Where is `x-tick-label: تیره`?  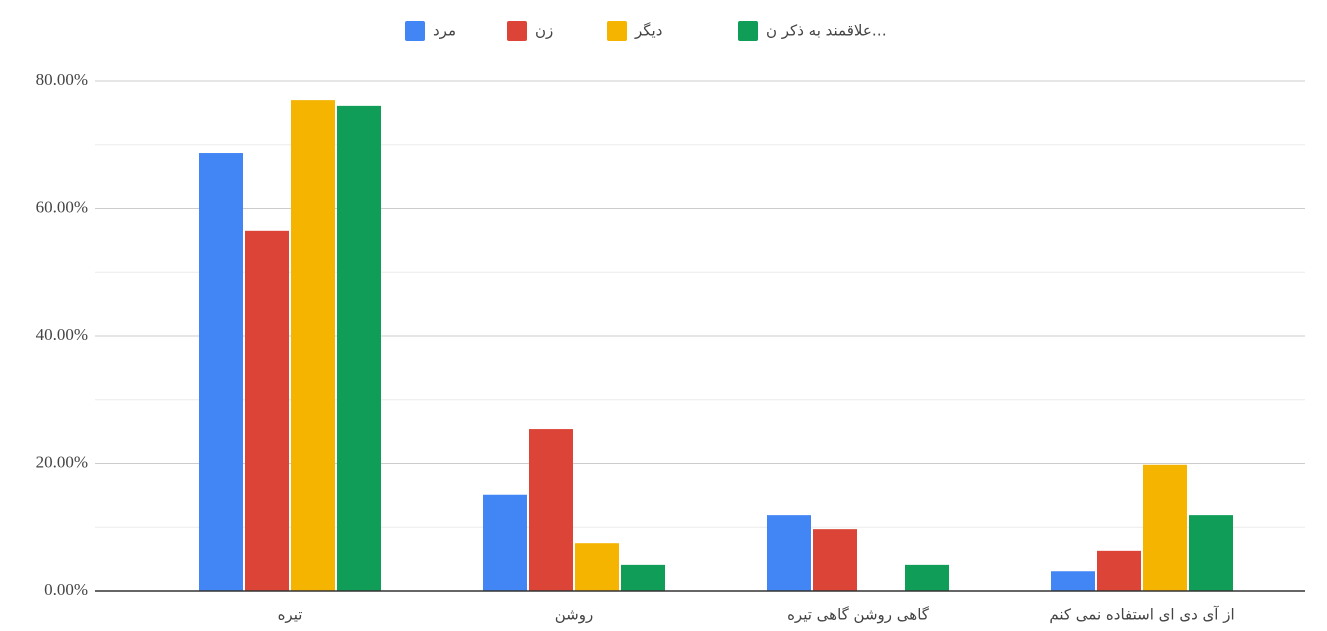
x-tick-label: تیره is located at coordinates (290, 615).